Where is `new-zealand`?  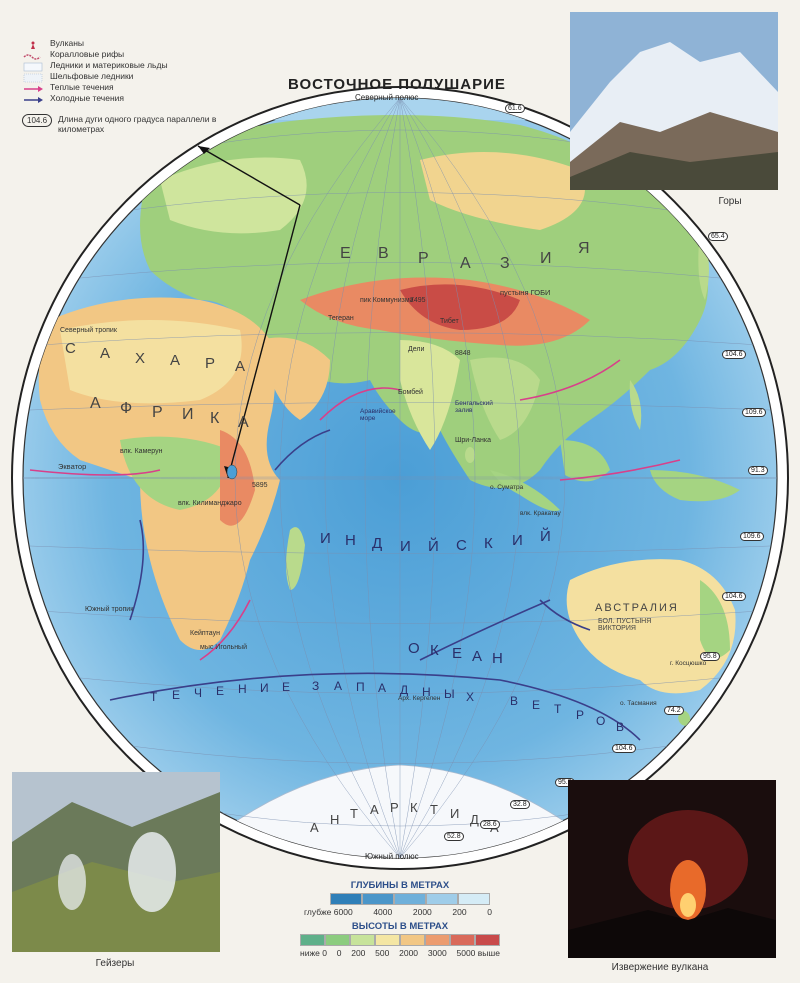 new-zealand is located at coordinates (757, 710).